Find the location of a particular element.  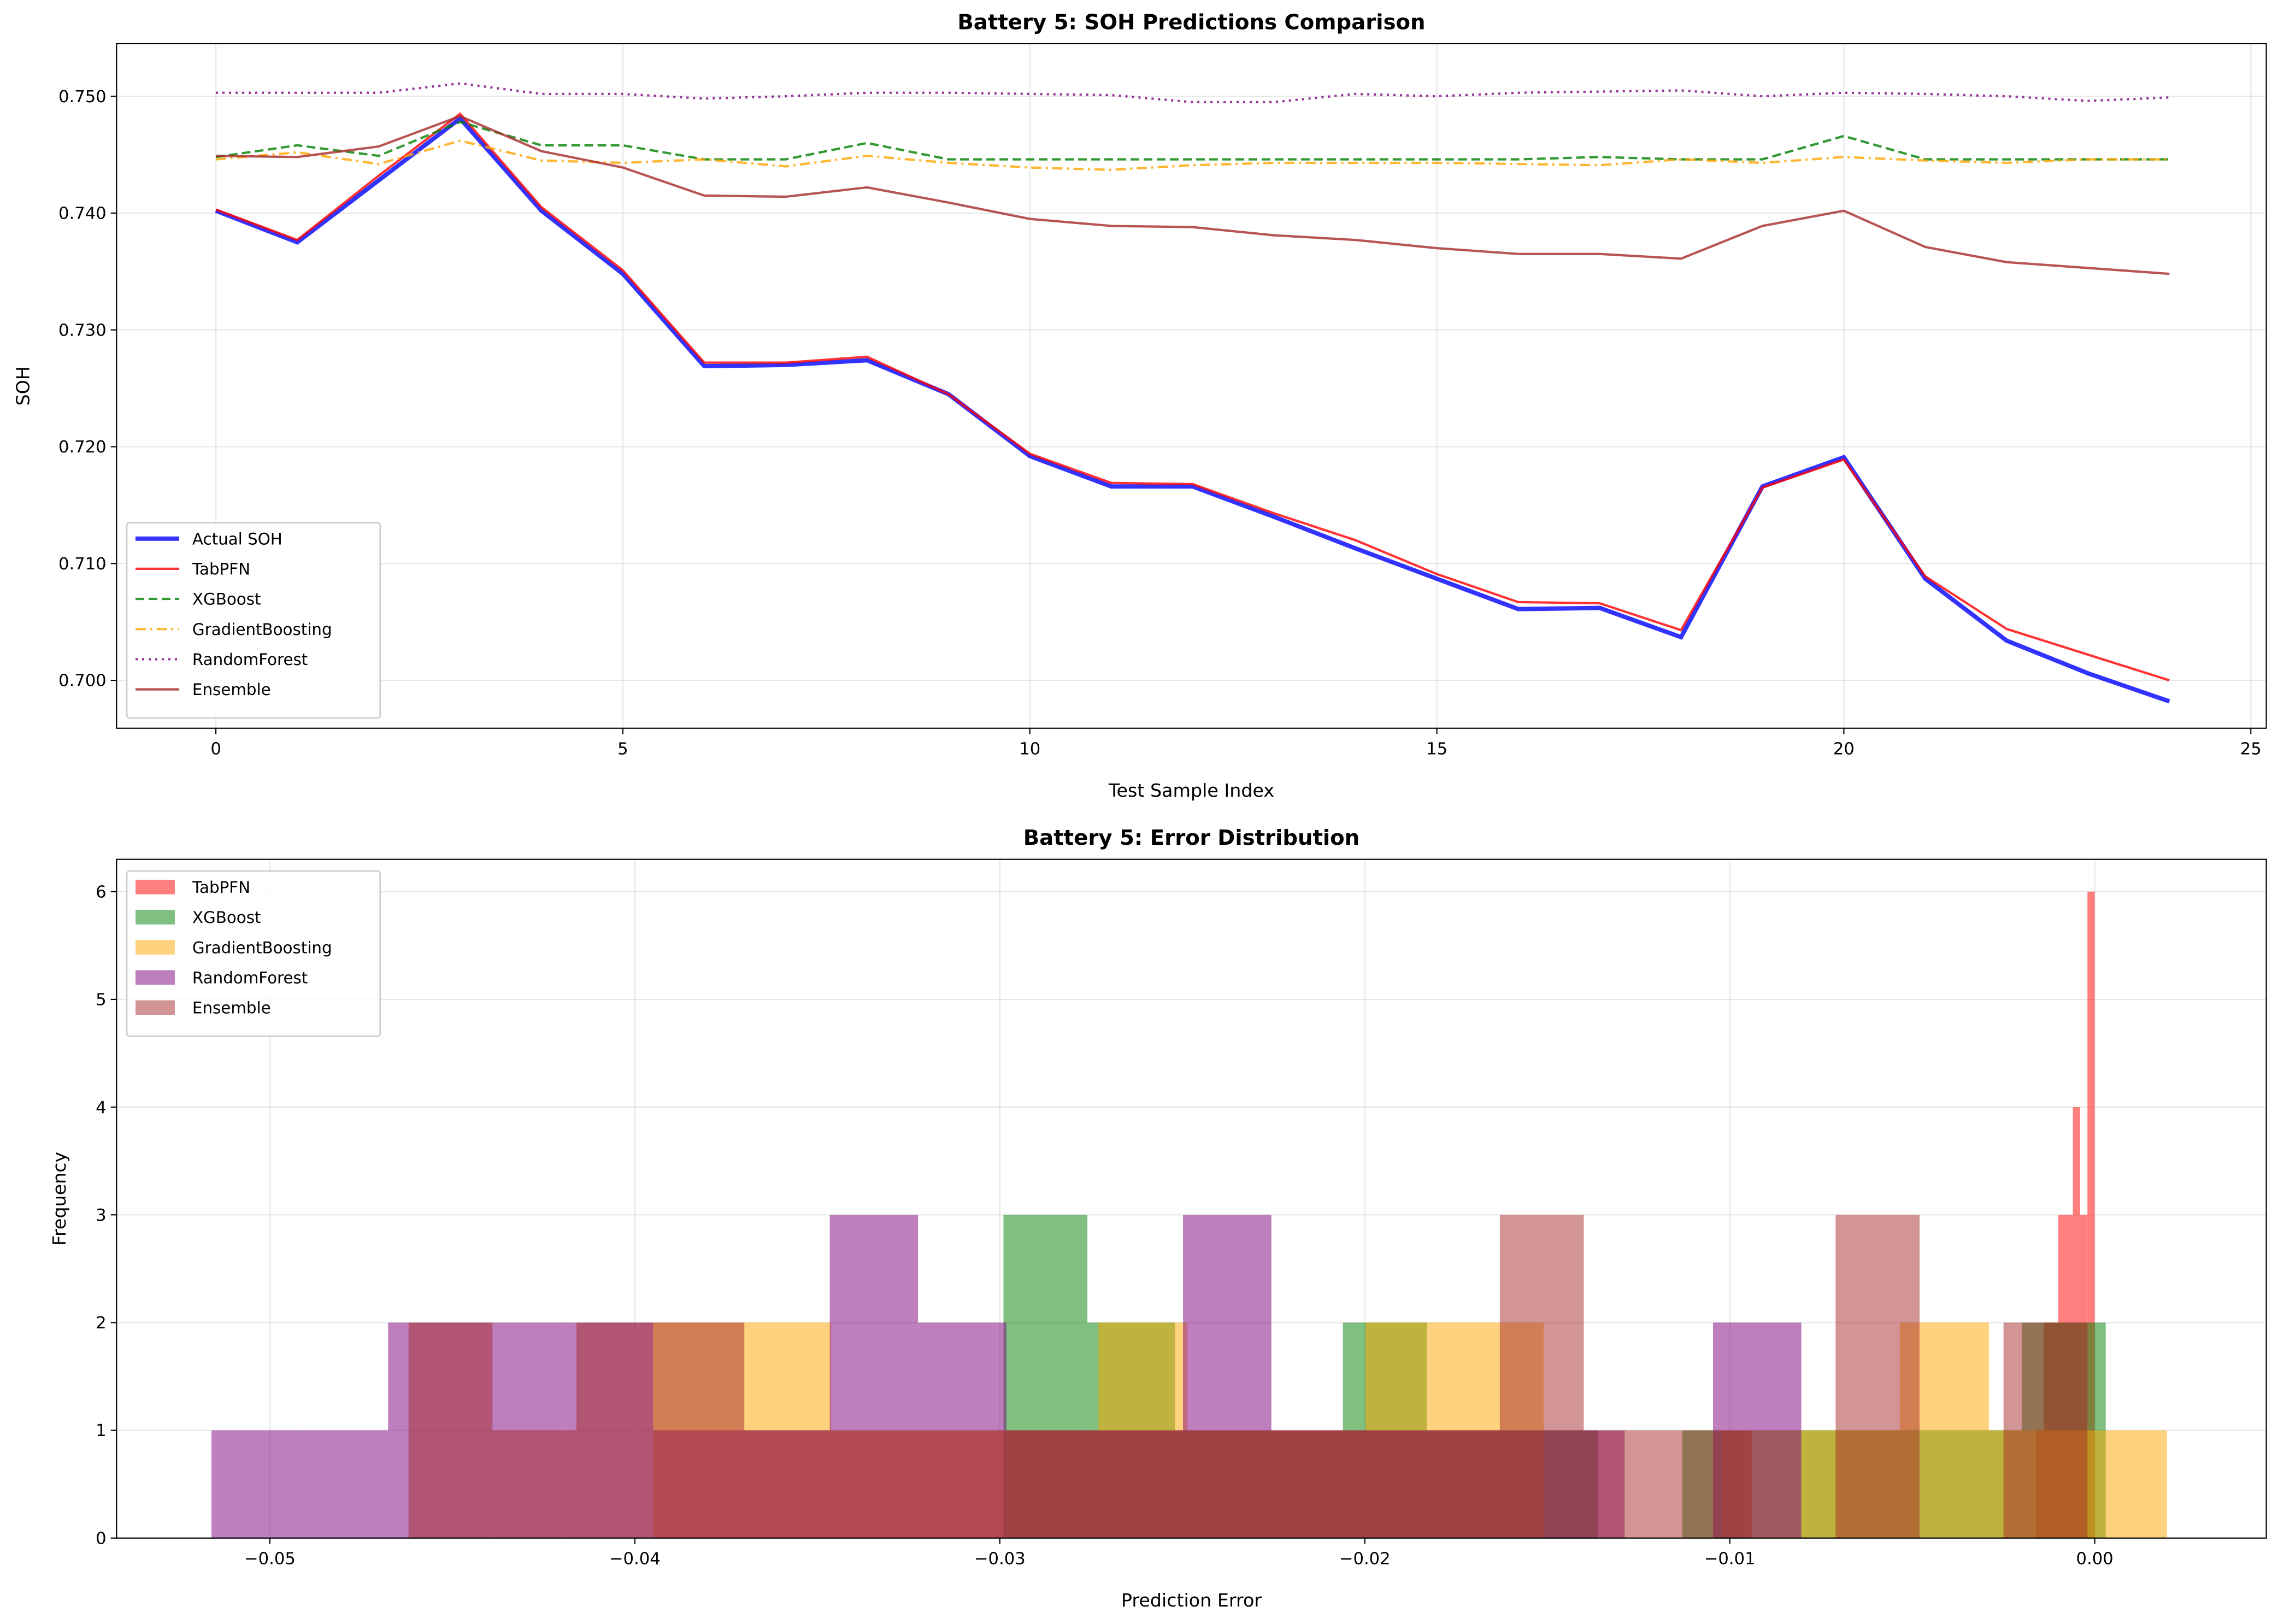

y-tick-label: 0 is located at coordinates (101, 1538).